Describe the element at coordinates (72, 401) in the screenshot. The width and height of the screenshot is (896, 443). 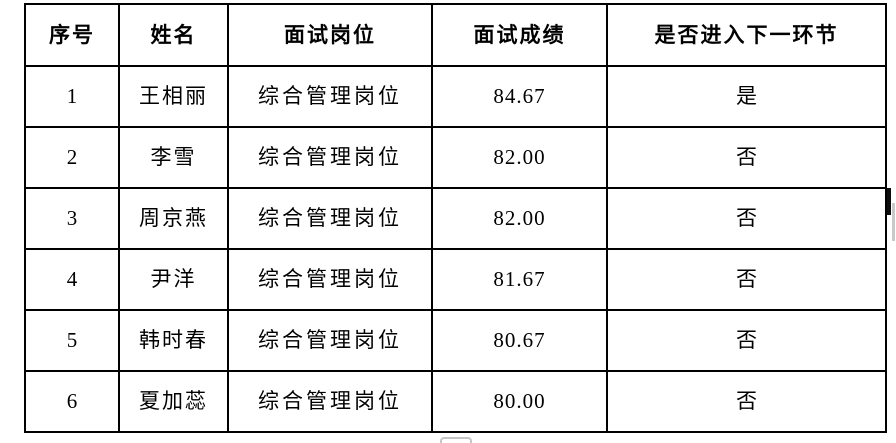
I see `cell-serial: 6` at that location.